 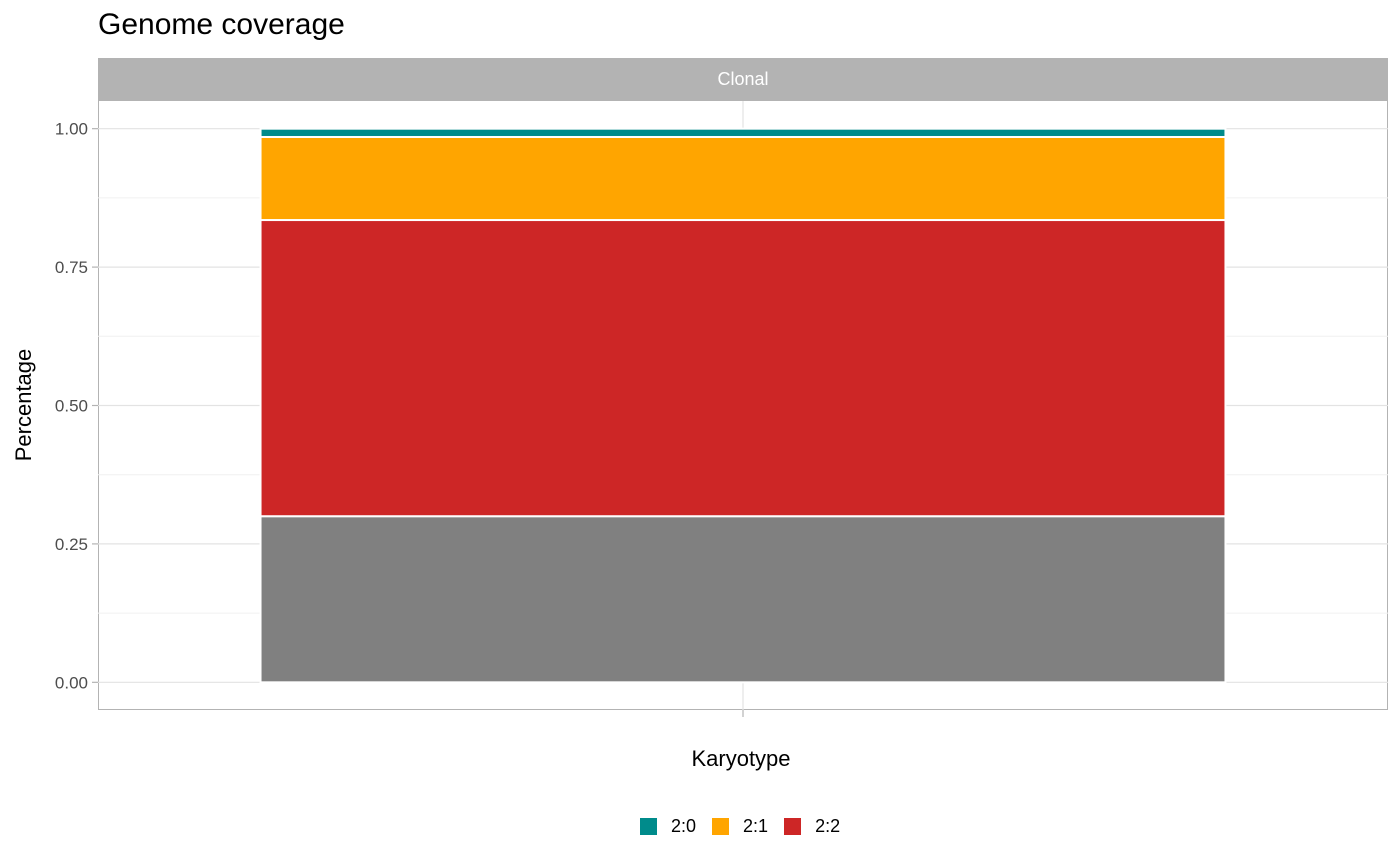 I want to click on legend-item-2-2: 2:2, so click(x=812, y=826).